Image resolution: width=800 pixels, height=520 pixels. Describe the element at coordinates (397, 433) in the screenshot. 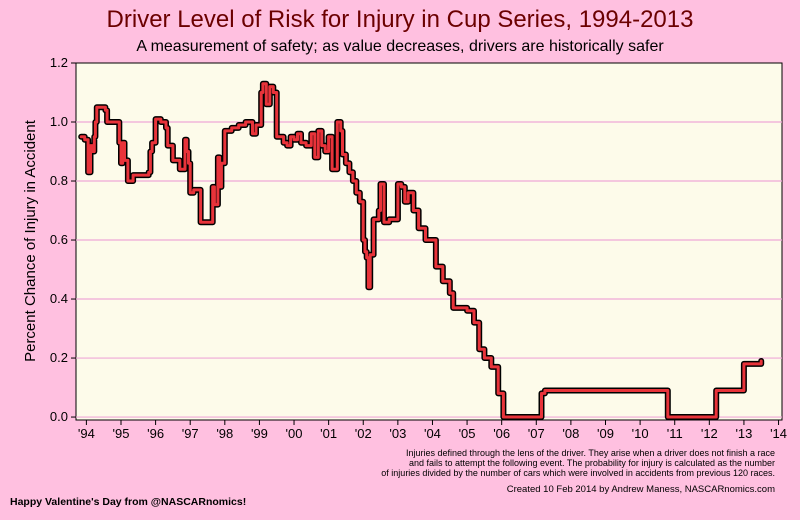

I see `x-tick-label: '03` at that location.